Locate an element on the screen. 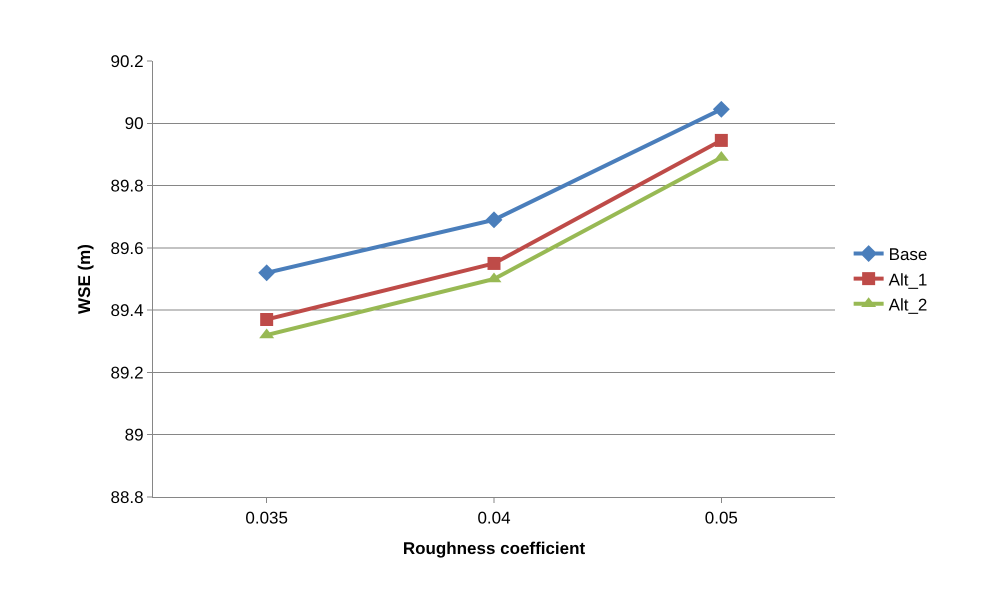 The width and height of the screenshot is (987, 596). x-tick-label: 0.04 is located at coordinates (494, 518).